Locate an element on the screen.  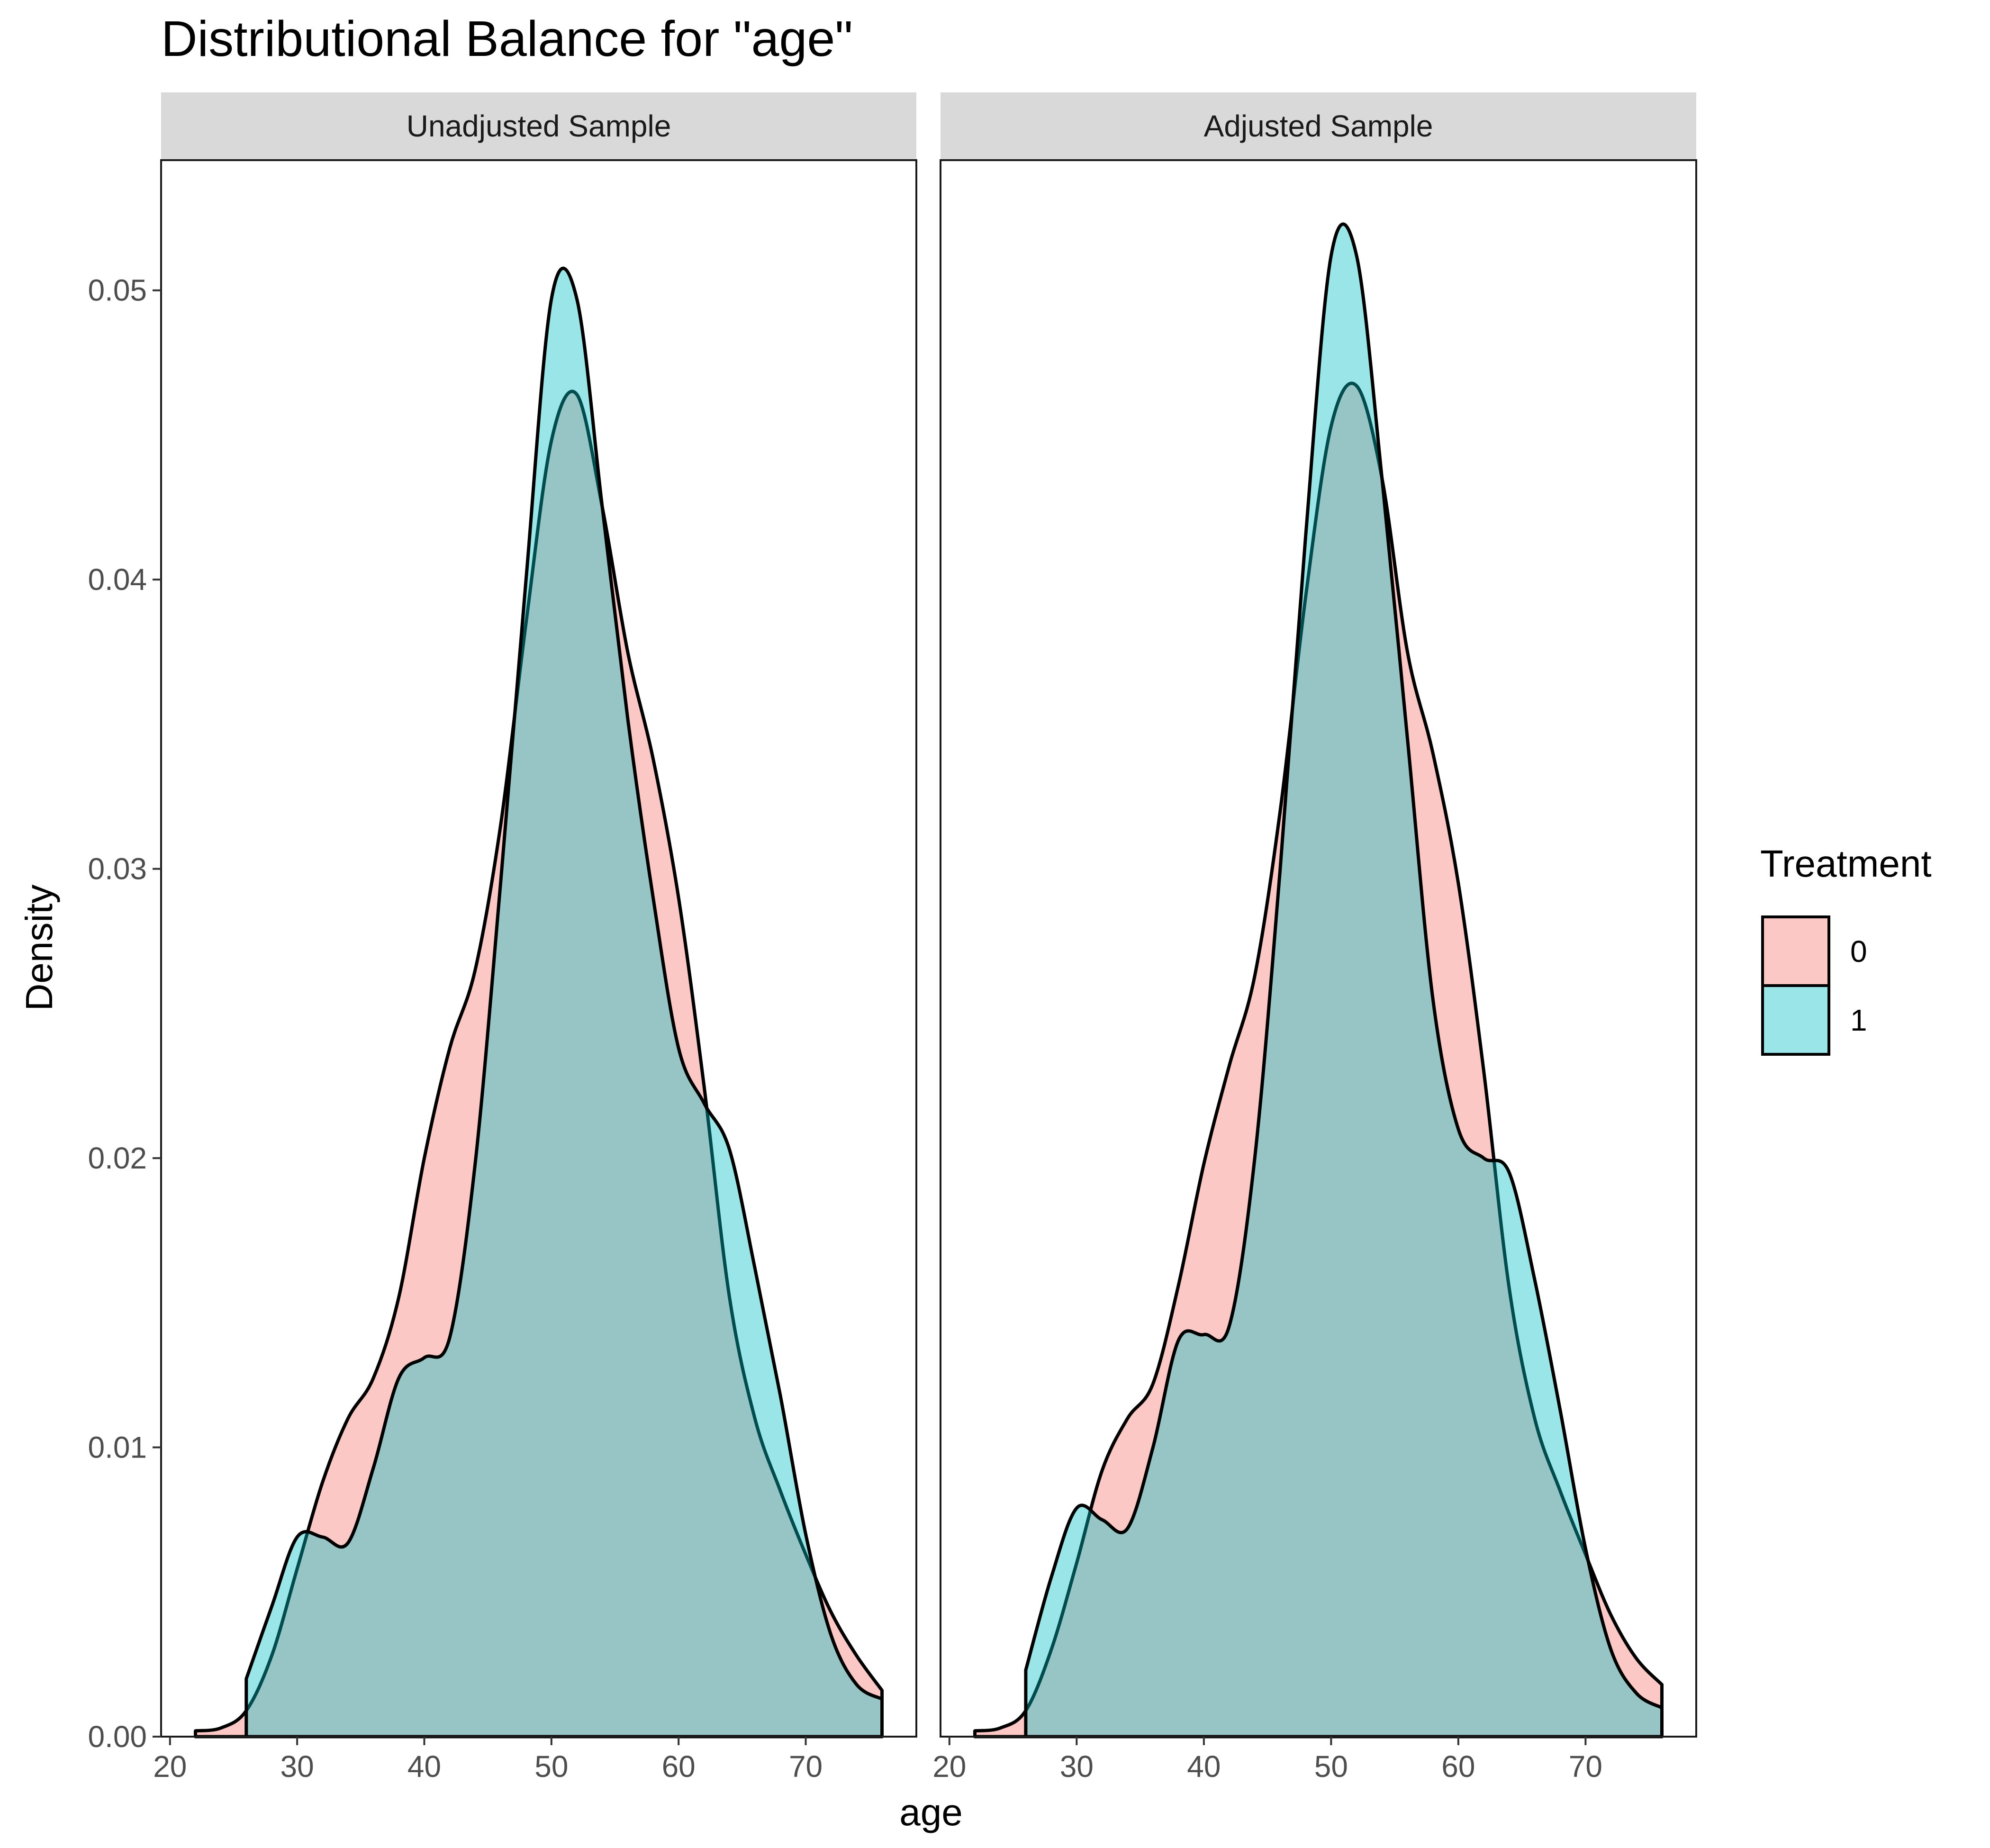
legend-items: 01 is located at coordinates (1814, 986).